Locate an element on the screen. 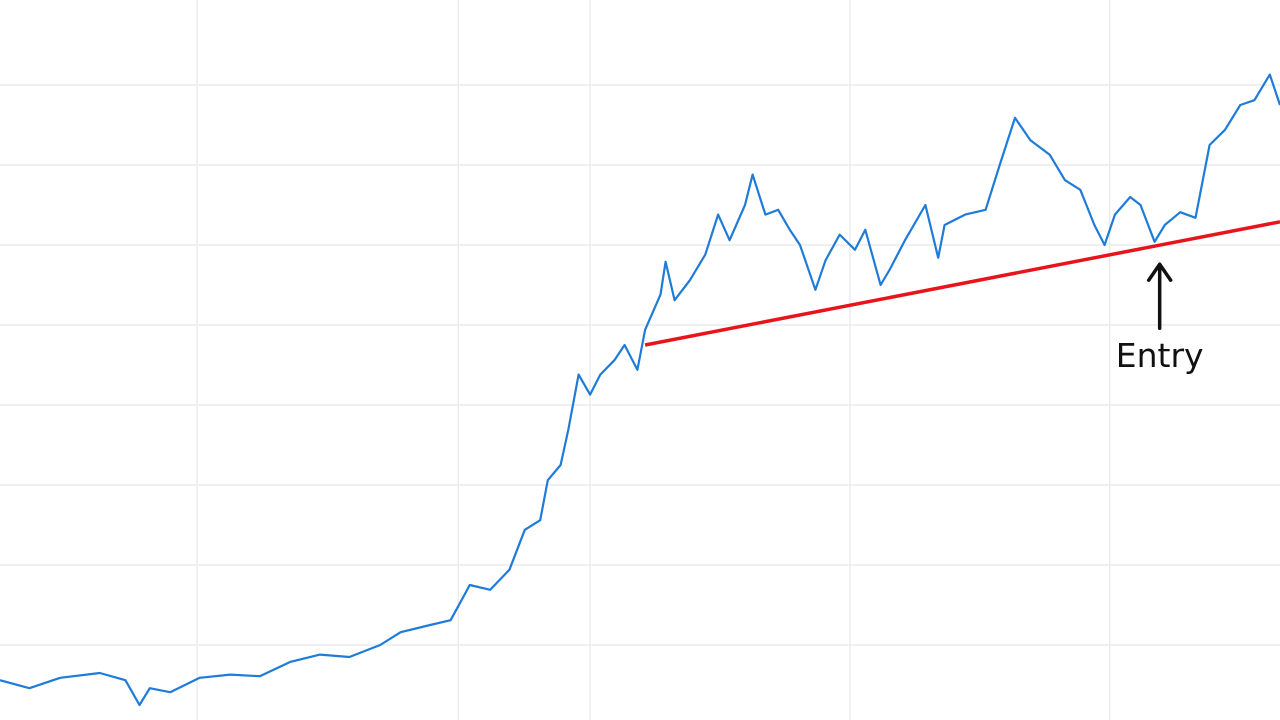 Image resolution: width=1280 pixels, height=720 pixels. entry-arrow is located at coordinates (1159, 296).